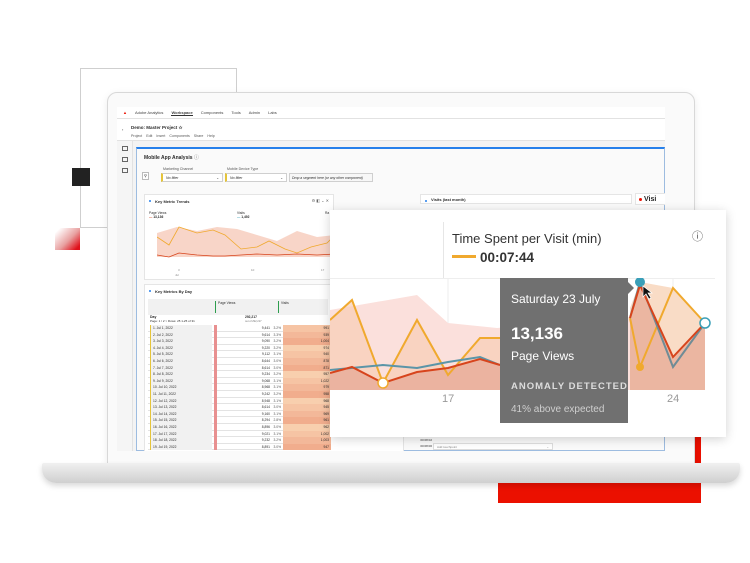 The image size is (750, 563). I want to click on adobe-logo-icon: ▲, so click(125, 112).